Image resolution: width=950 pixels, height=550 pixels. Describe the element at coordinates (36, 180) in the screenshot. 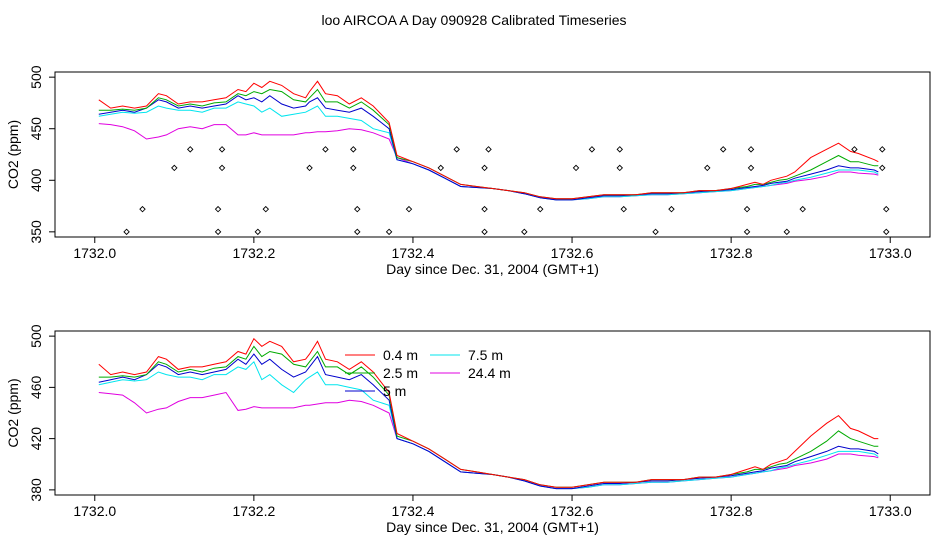

I see `y-tick-label: 400` at that location.